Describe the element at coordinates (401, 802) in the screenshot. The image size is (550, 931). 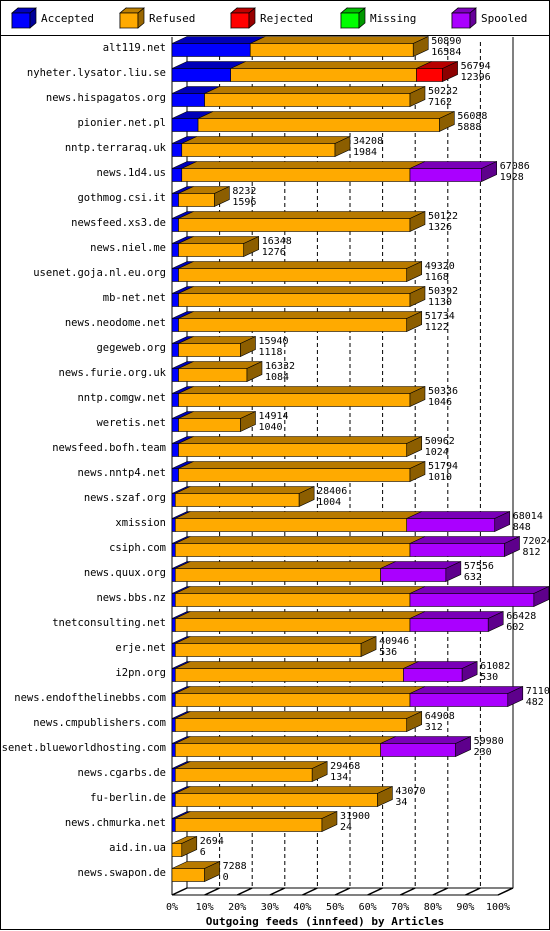
I see `row-spooled-label: 34` at that location.